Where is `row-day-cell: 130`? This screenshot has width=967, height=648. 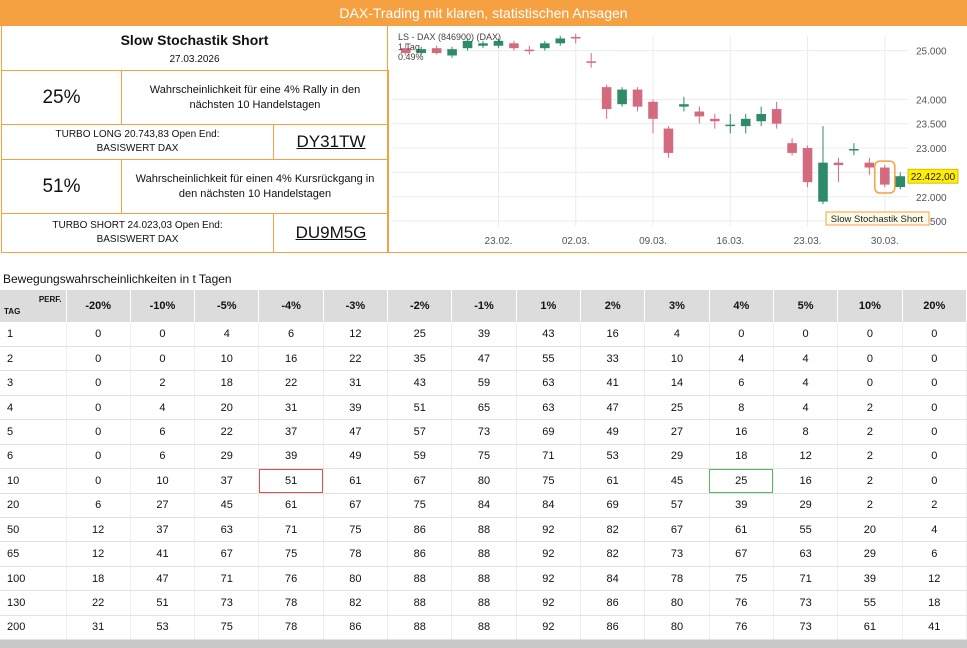 row-day-cell: 130 is located at coordinates (33, 603).